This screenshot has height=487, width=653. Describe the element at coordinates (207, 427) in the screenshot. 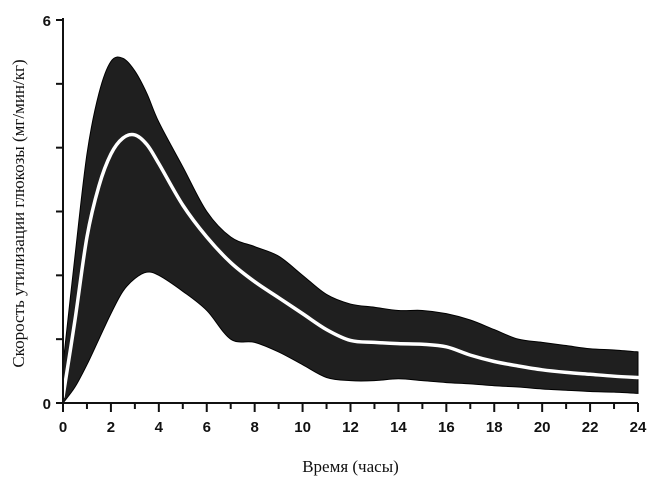

I see `x-tick-label: 6` at that location.